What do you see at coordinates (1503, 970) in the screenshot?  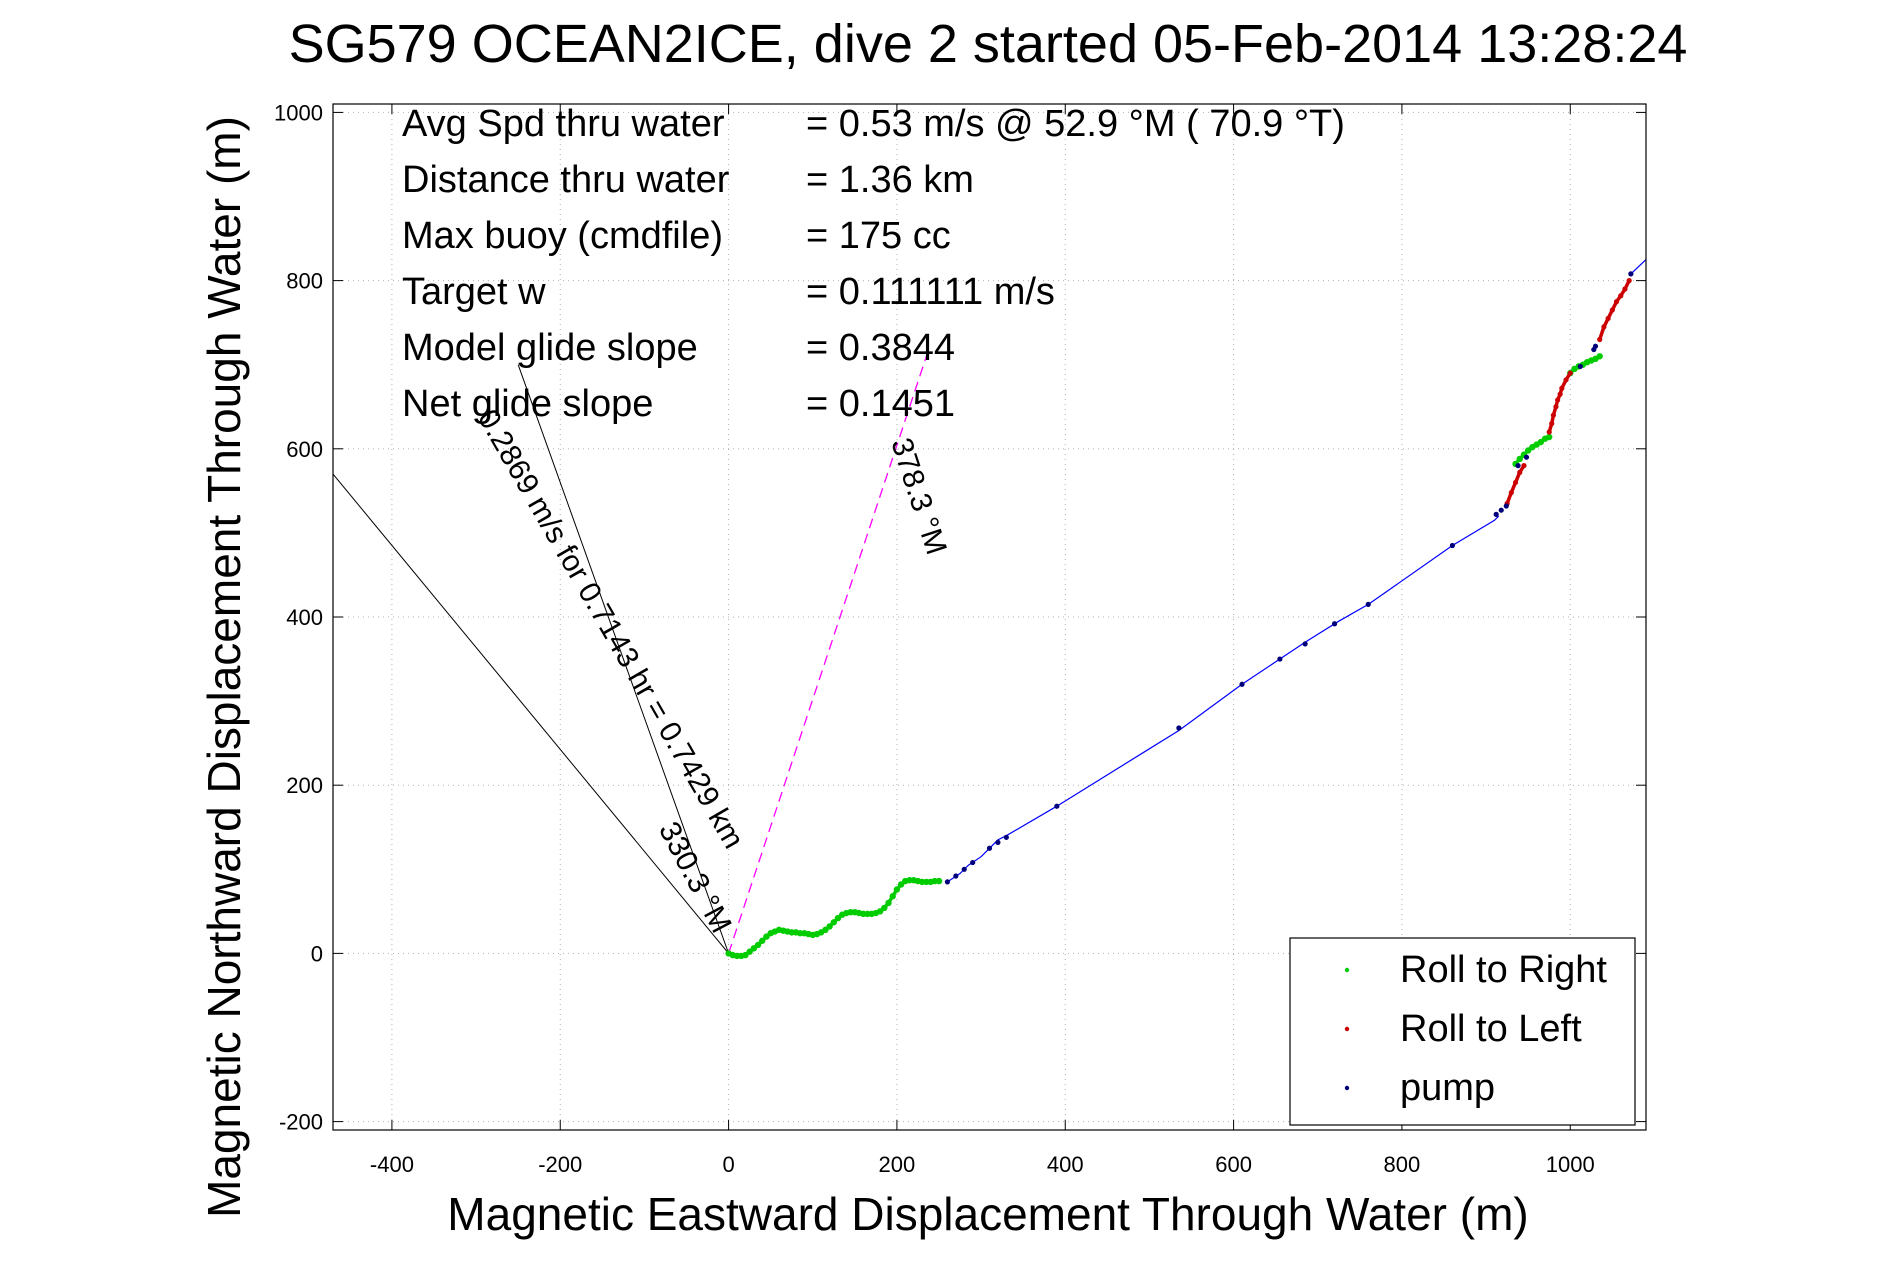 I see `legend-label: Roll to Right` at bounding box center [1503, 970].